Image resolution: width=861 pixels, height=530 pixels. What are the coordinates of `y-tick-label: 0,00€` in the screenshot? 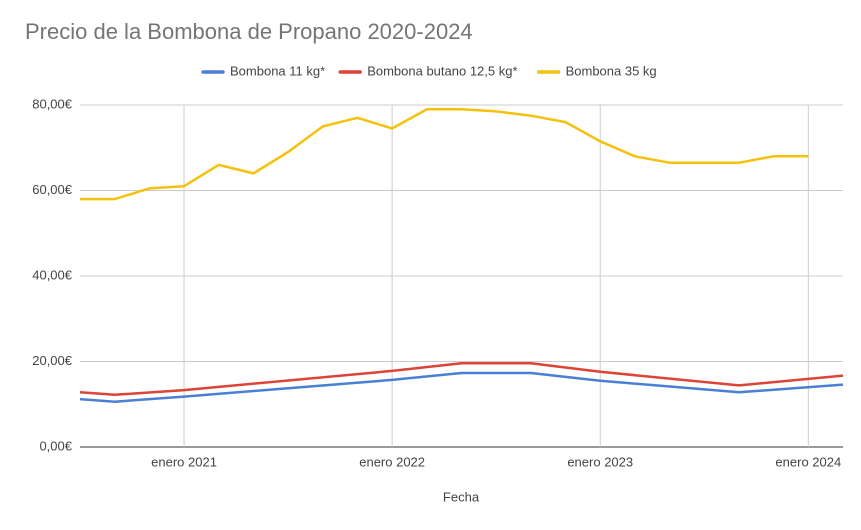 It's located at (55, 445).